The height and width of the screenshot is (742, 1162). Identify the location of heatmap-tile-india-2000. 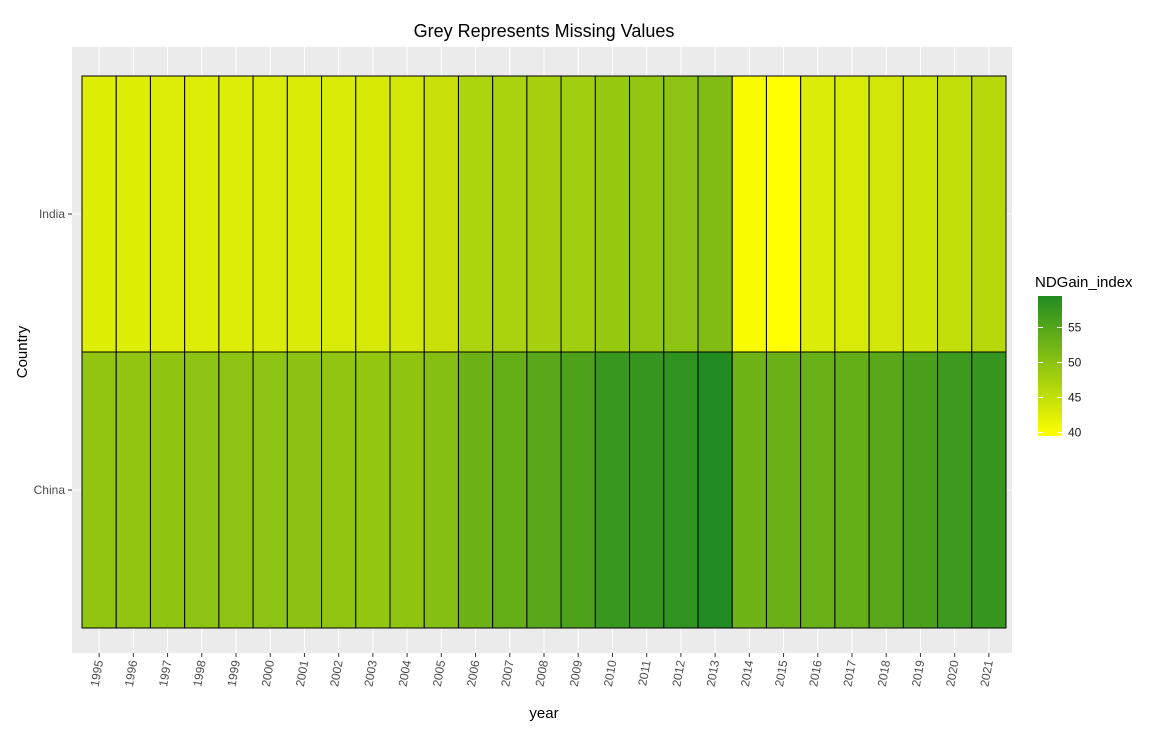
(270, 214).